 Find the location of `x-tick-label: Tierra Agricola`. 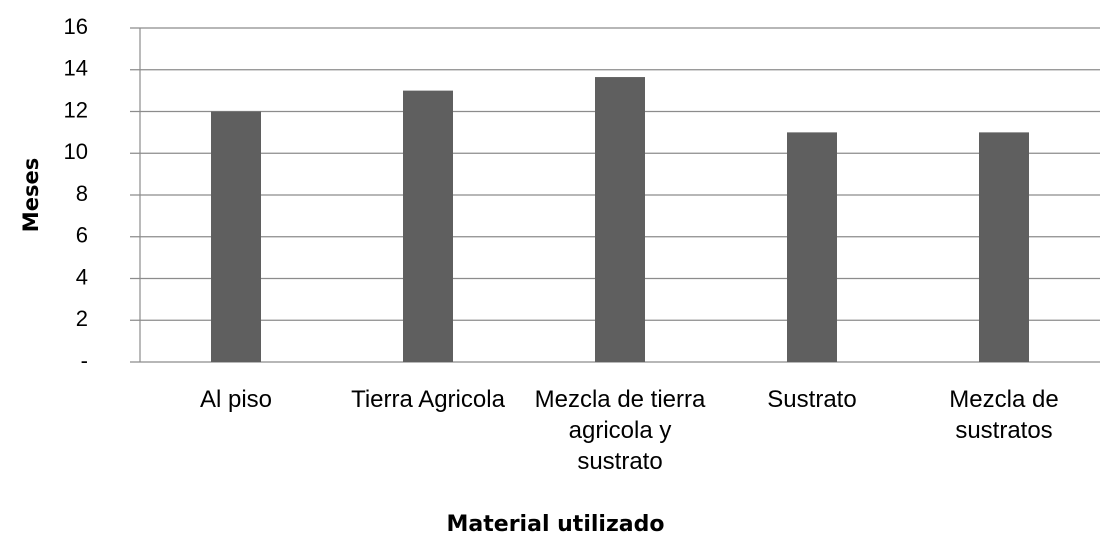

x-tick-label: Tierra Agricola is located at coordinates (428, 399).